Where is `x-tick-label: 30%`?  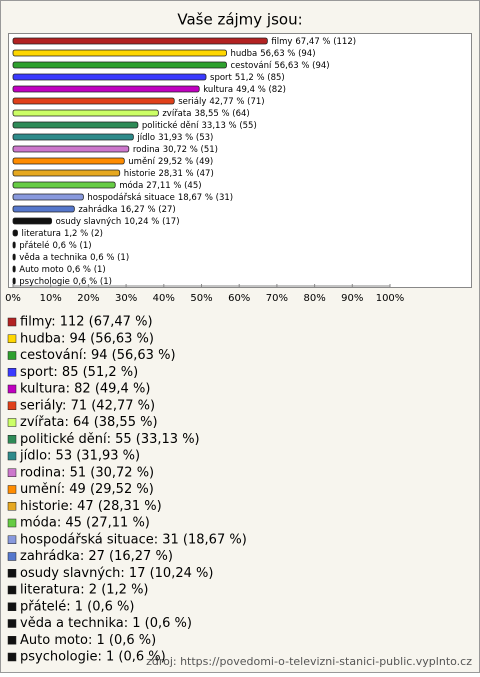 x-tick-label: 30% is located at coordinates (126, 298).